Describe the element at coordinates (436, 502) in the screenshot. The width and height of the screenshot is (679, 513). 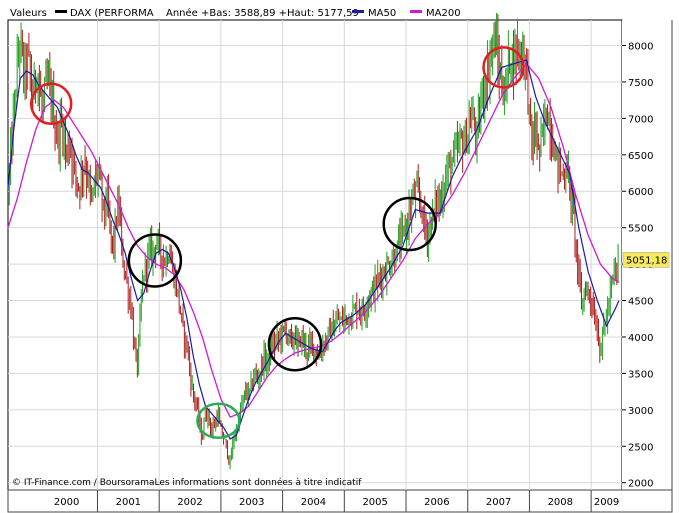
I see `x-tick-label: 2006` at that location.